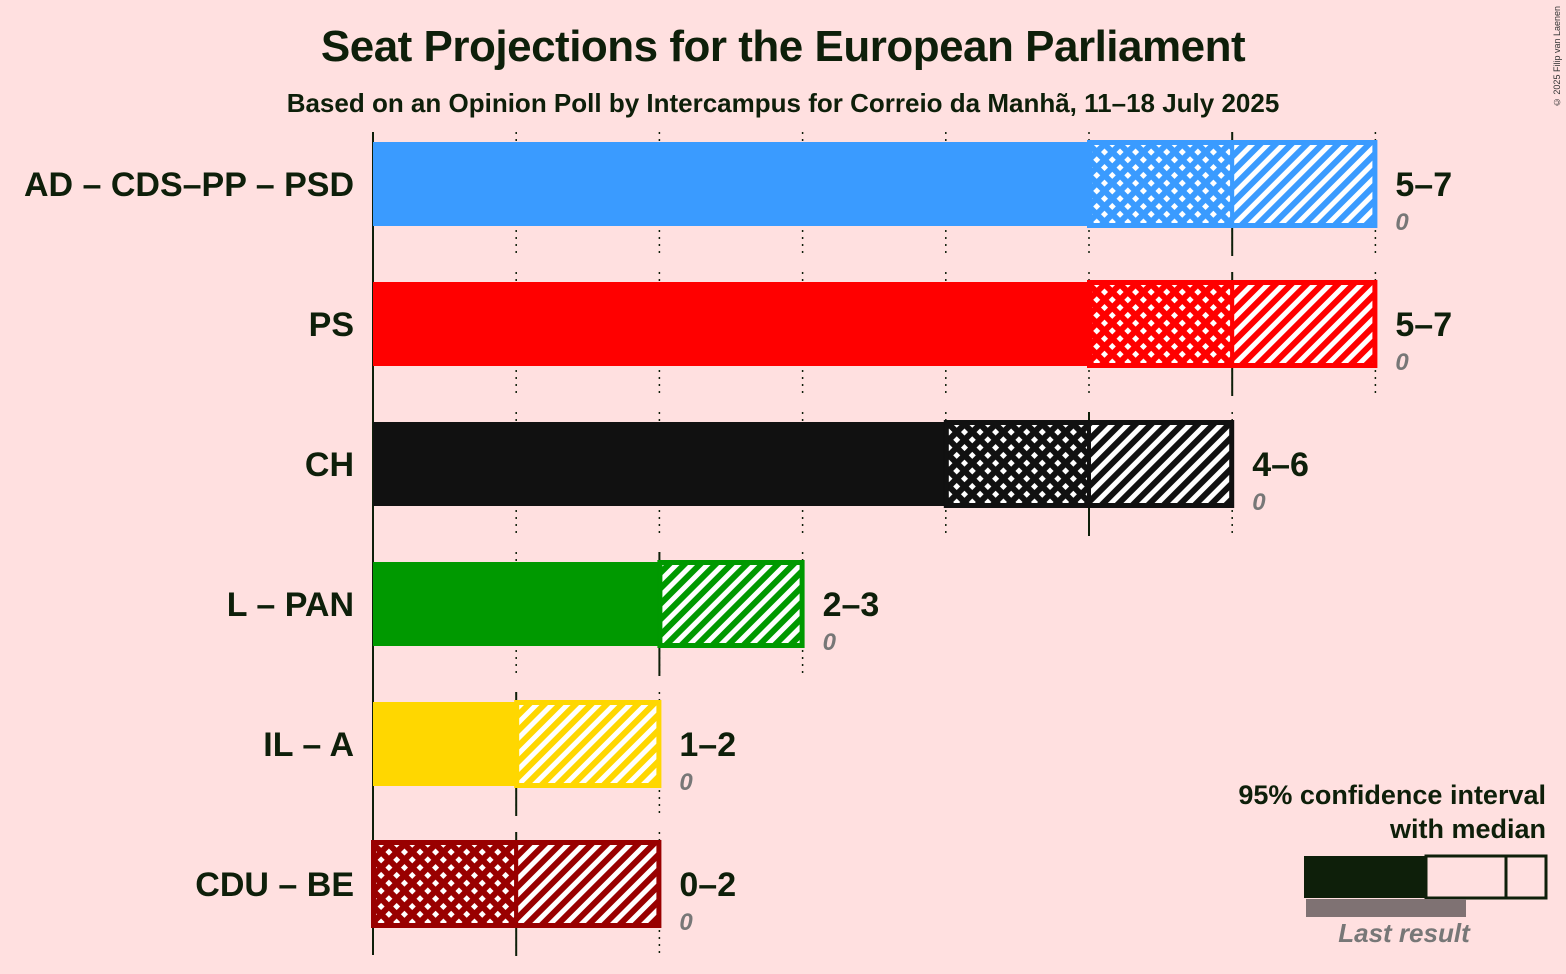 This screenshot has width=1566, height=974. I want to click on party-row: IL – A 1–2 0, so click(499, 754).